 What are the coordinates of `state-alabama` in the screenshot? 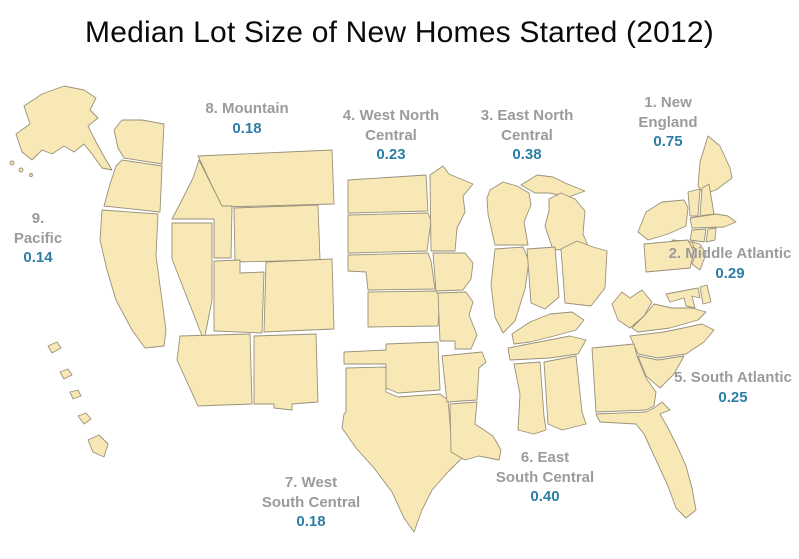 It's located at (565, 393).